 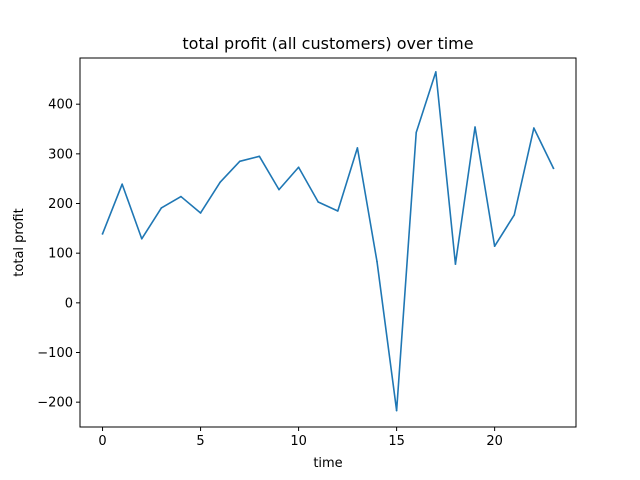 What do you see at coordinates (494, 441) in the screenshot?
I see `x-tick-label: 20` at bounding box center [494, 441].